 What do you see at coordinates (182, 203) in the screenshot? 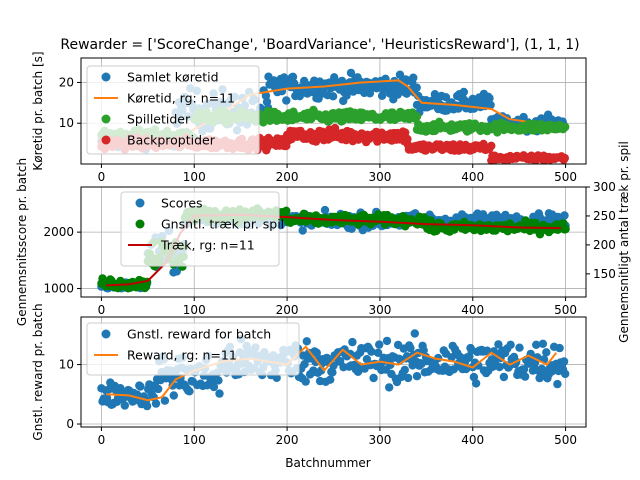
I see `legend-label: Scores` at bounding box center [182, 203].